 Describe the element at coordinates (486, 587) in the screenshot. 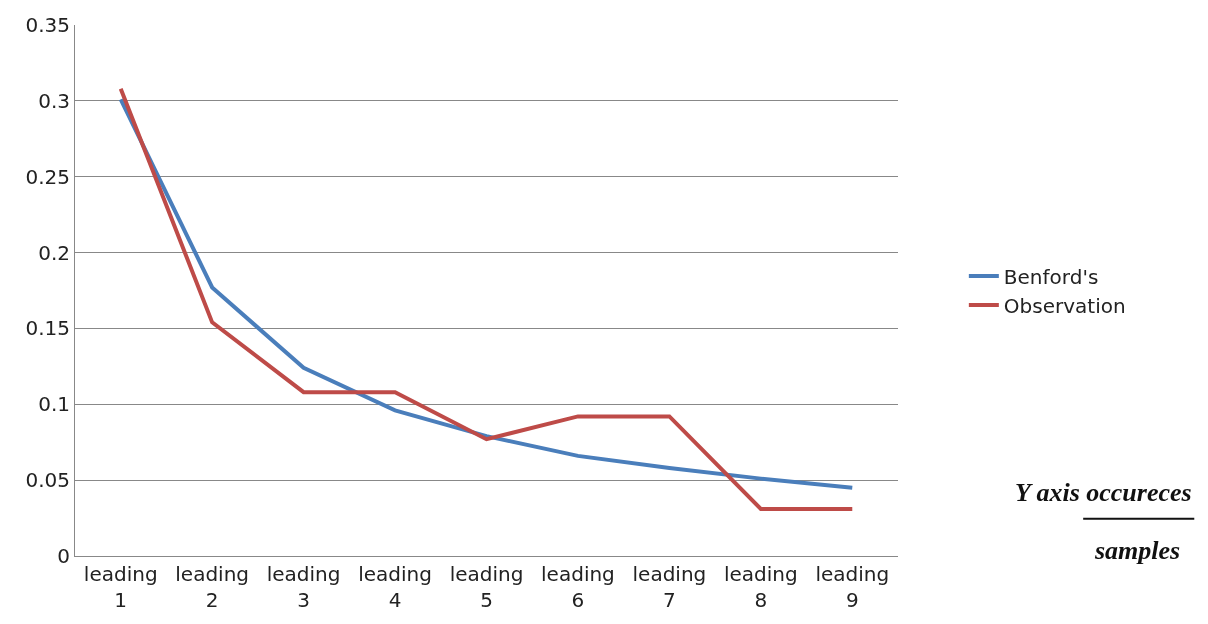

I see `x-tick-label: leading 5` at that location.